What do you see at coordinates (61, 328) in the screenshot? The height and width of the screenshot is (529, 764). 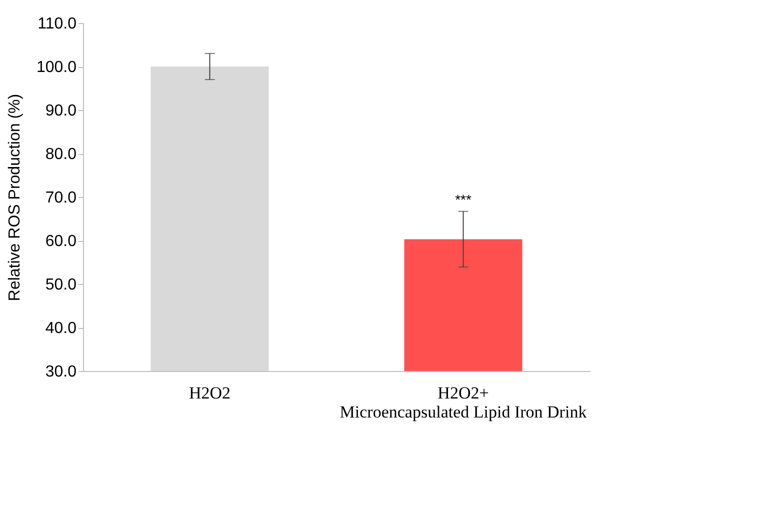 I see `y-tick-label: 40.0` at bounding box center [61, 328].